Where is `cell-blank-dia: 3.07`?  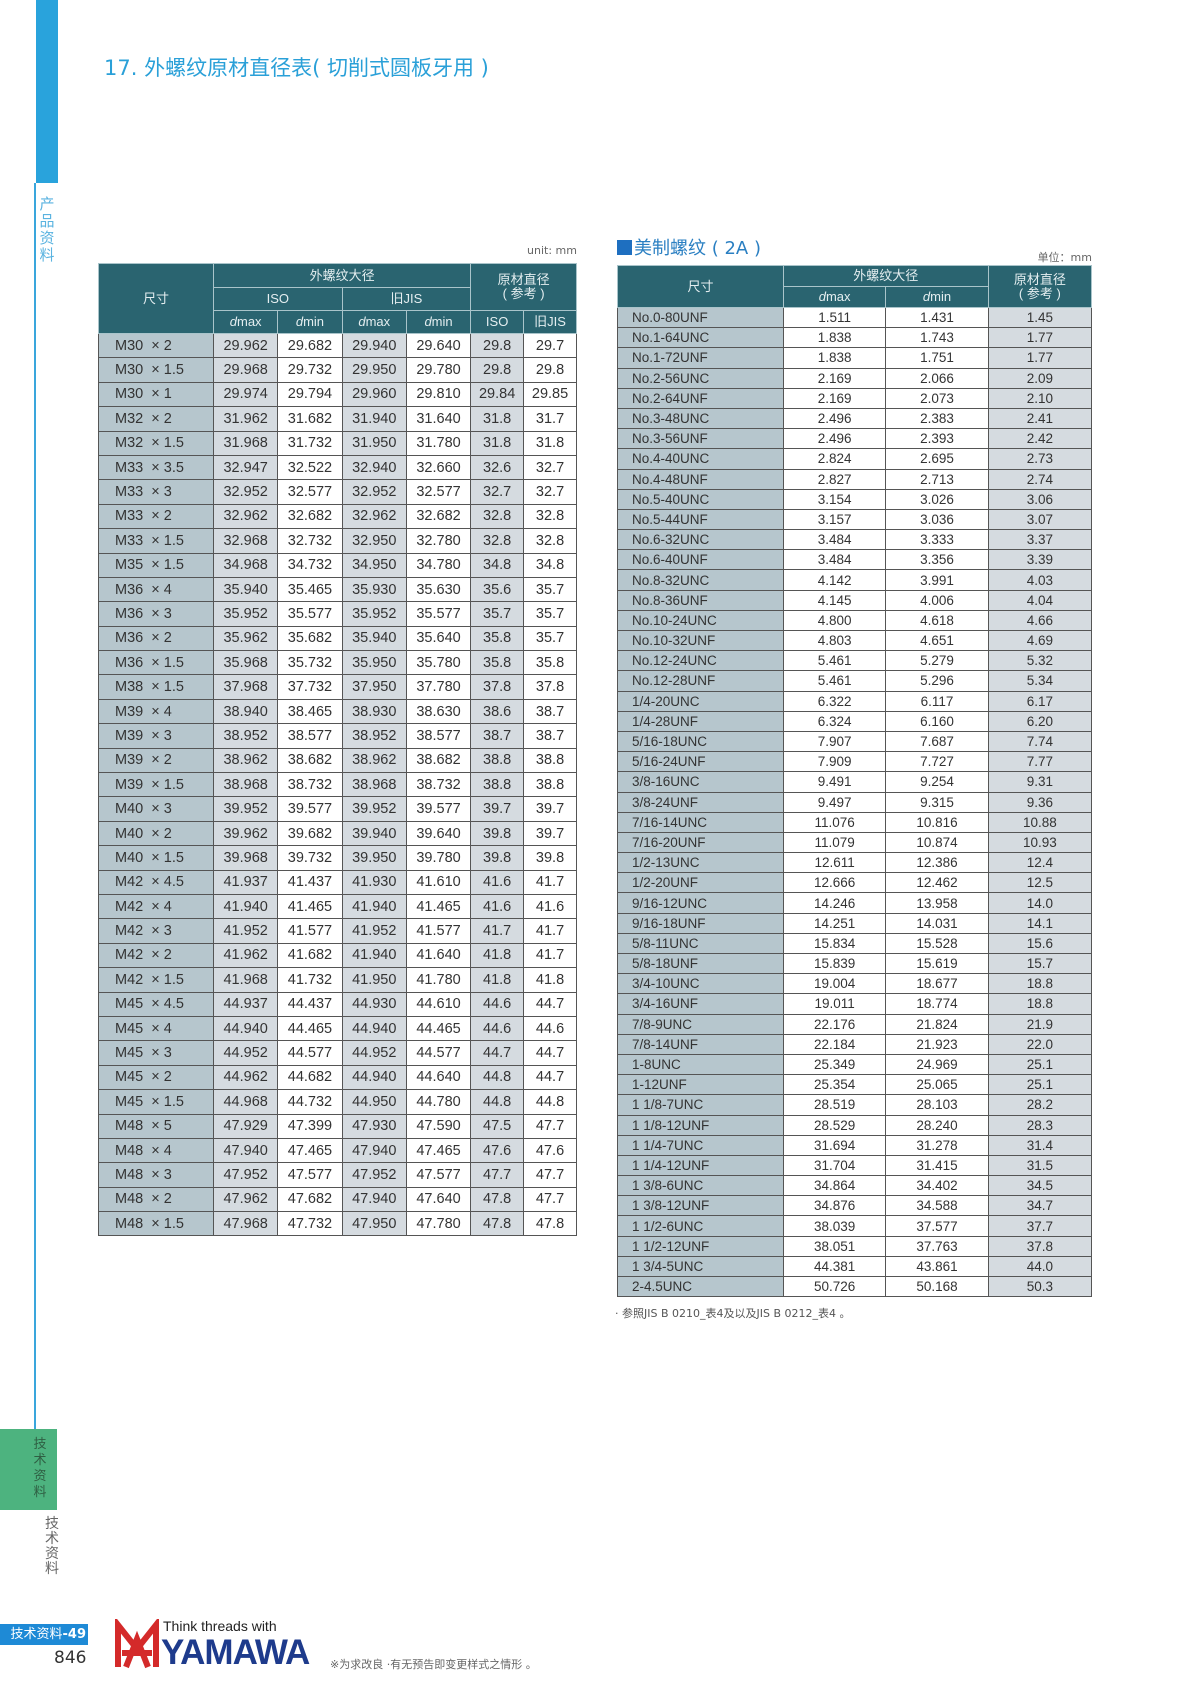
cell-blank-dia: 3.07 is located at coordinates (1040, 519).